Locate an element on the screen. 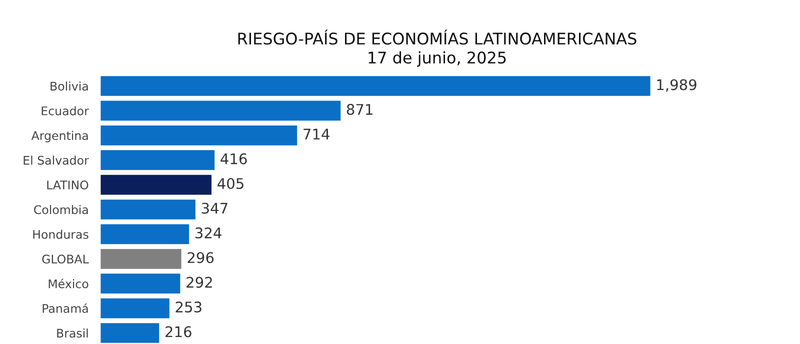 This screenshot has height=344, width=800. data-label: 253 is located at coordinates (189, 307).